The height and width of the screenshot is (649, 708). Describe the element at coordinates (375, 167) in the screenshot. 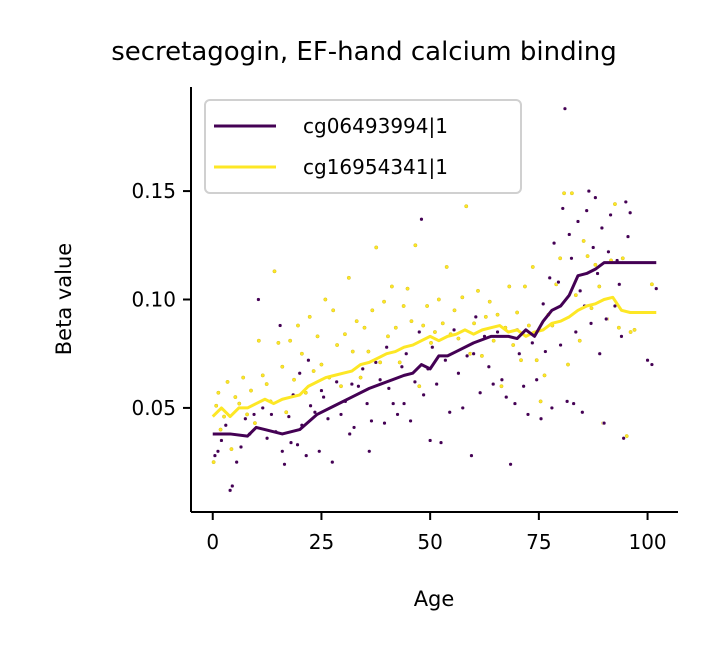

I see `legend-label-series-2: cg16954341|1` at that location.